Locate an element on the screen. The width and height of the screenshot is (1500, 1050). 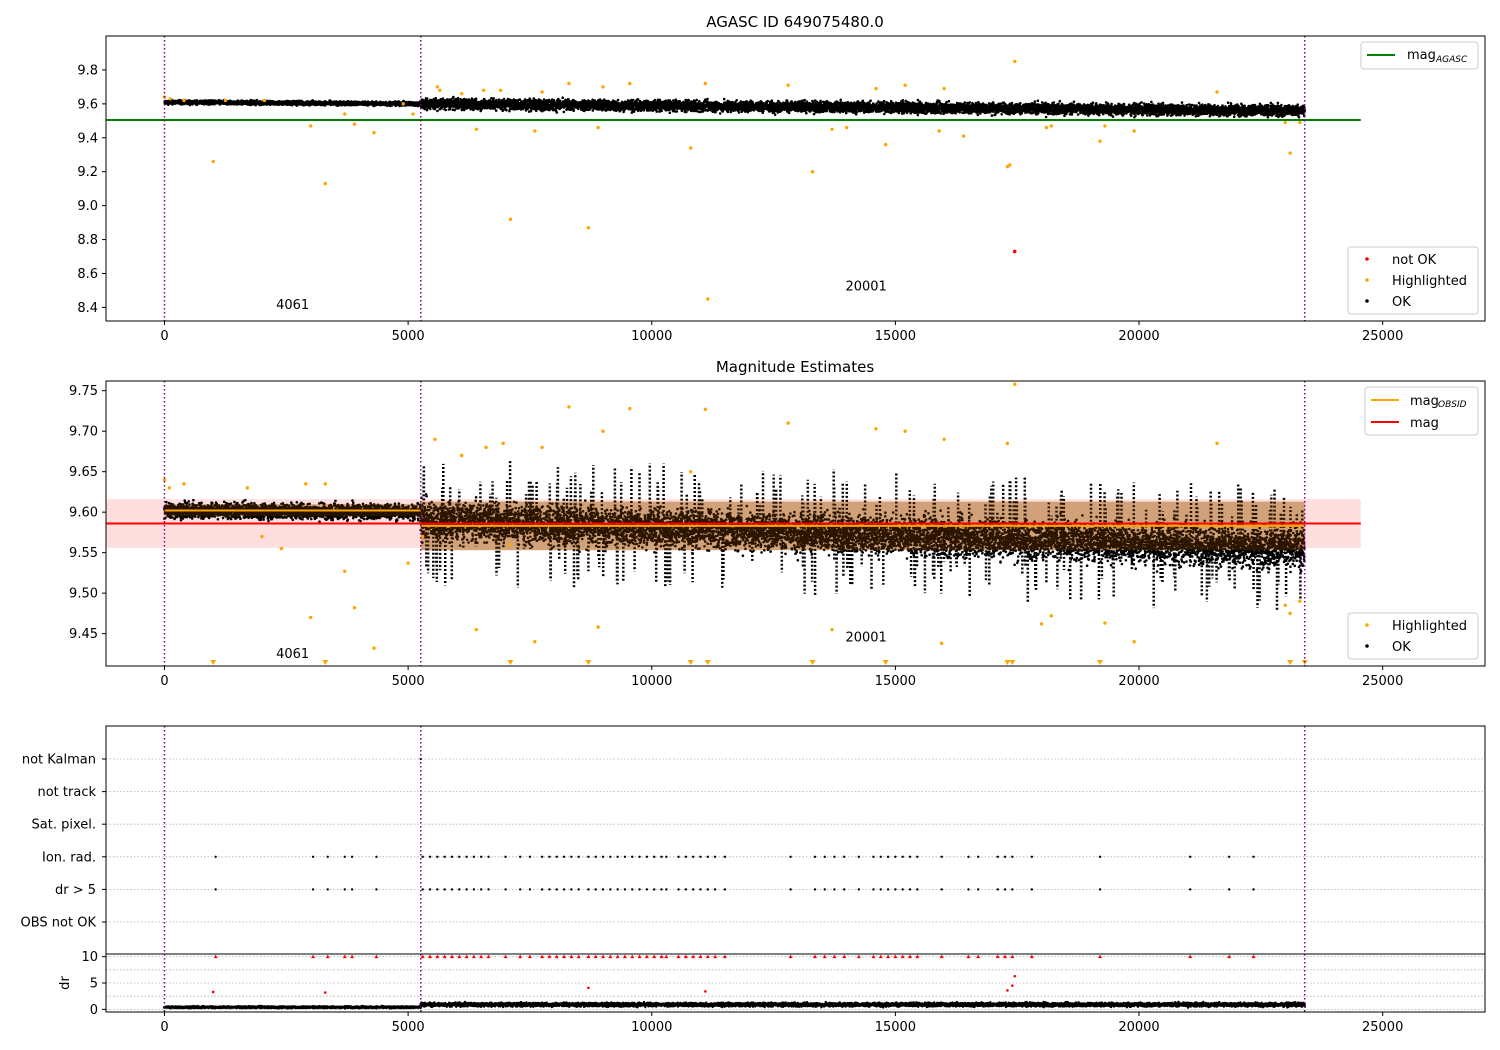
magnitude-xtick-label: 5000 is located at coordinates (408, 681).